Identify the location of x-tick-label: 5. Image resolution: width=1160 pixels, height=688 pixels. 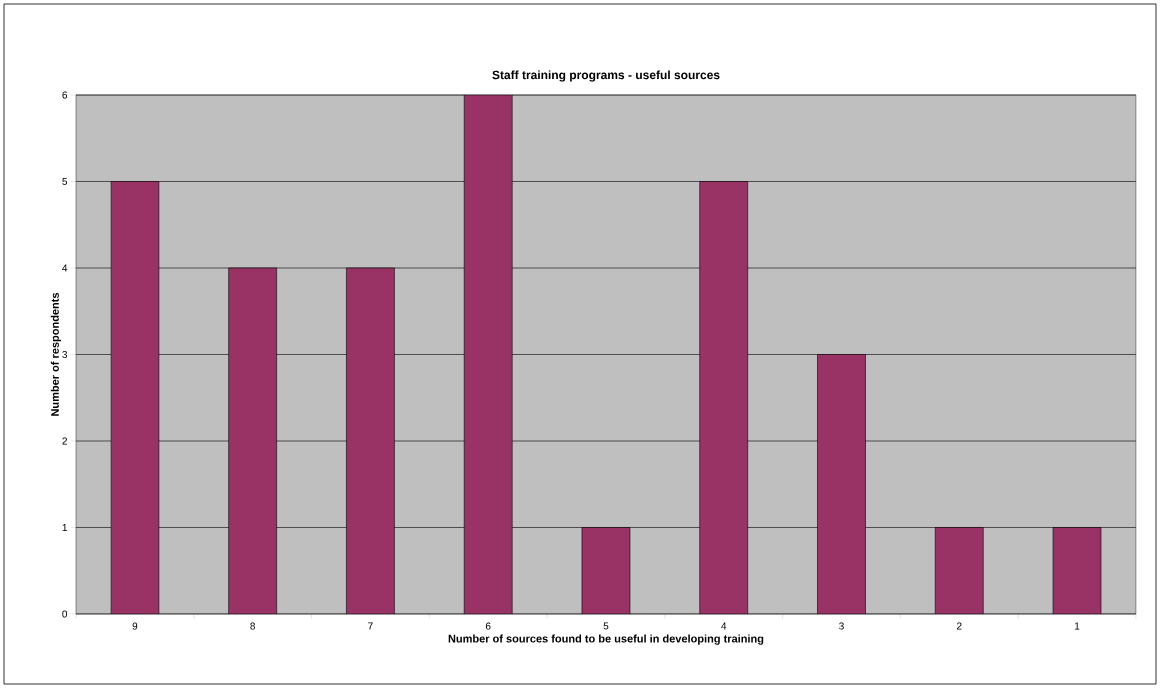
(606, 626).